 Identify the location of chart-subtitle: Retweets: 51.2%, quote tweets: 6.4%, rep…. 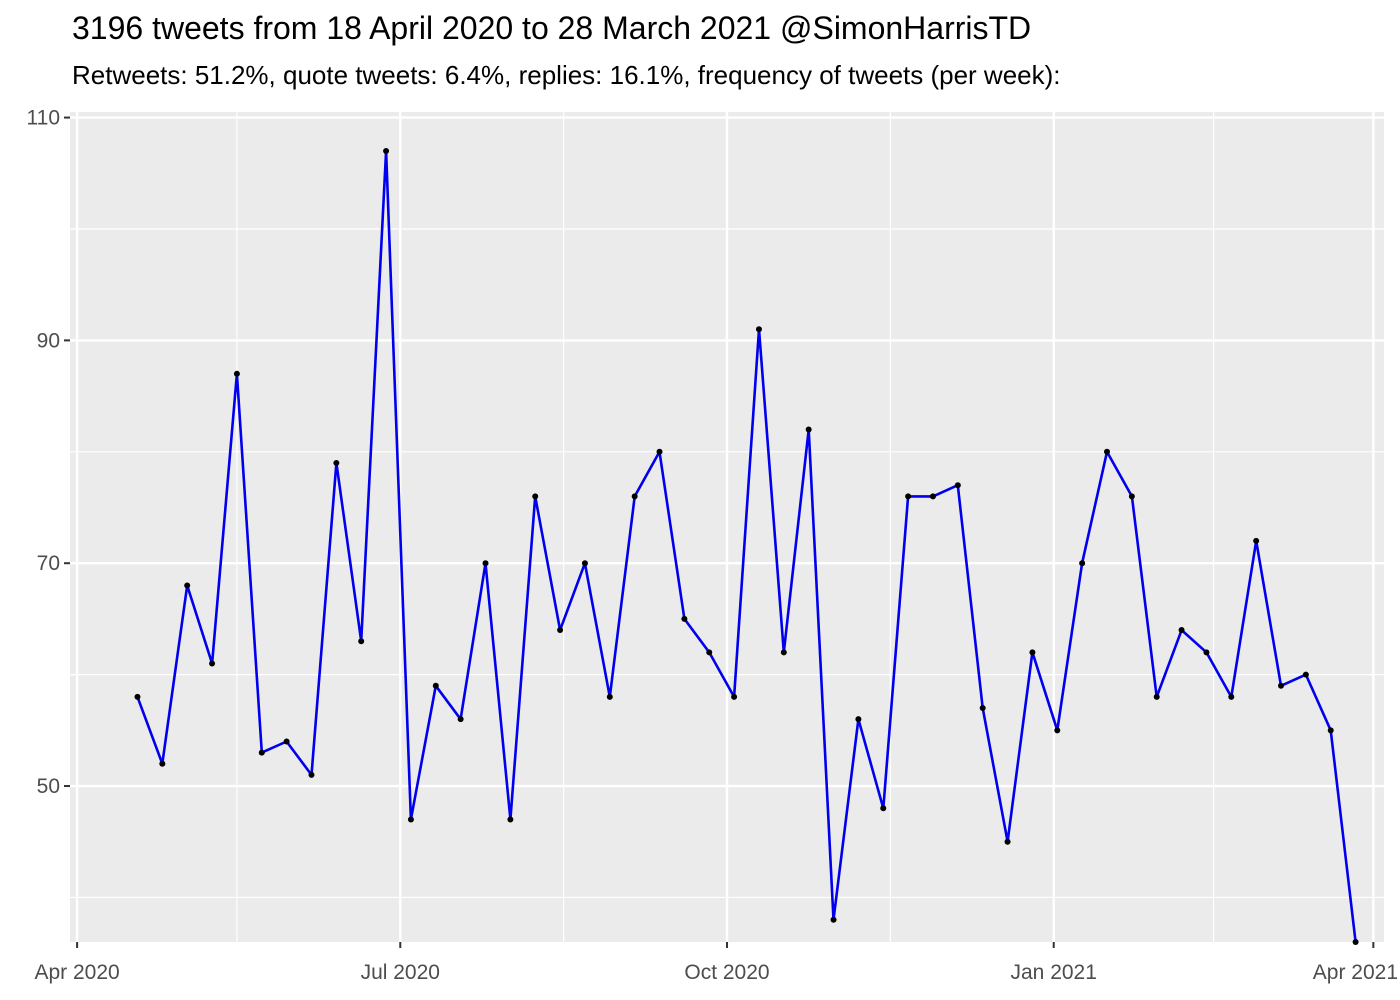
(566, 75).